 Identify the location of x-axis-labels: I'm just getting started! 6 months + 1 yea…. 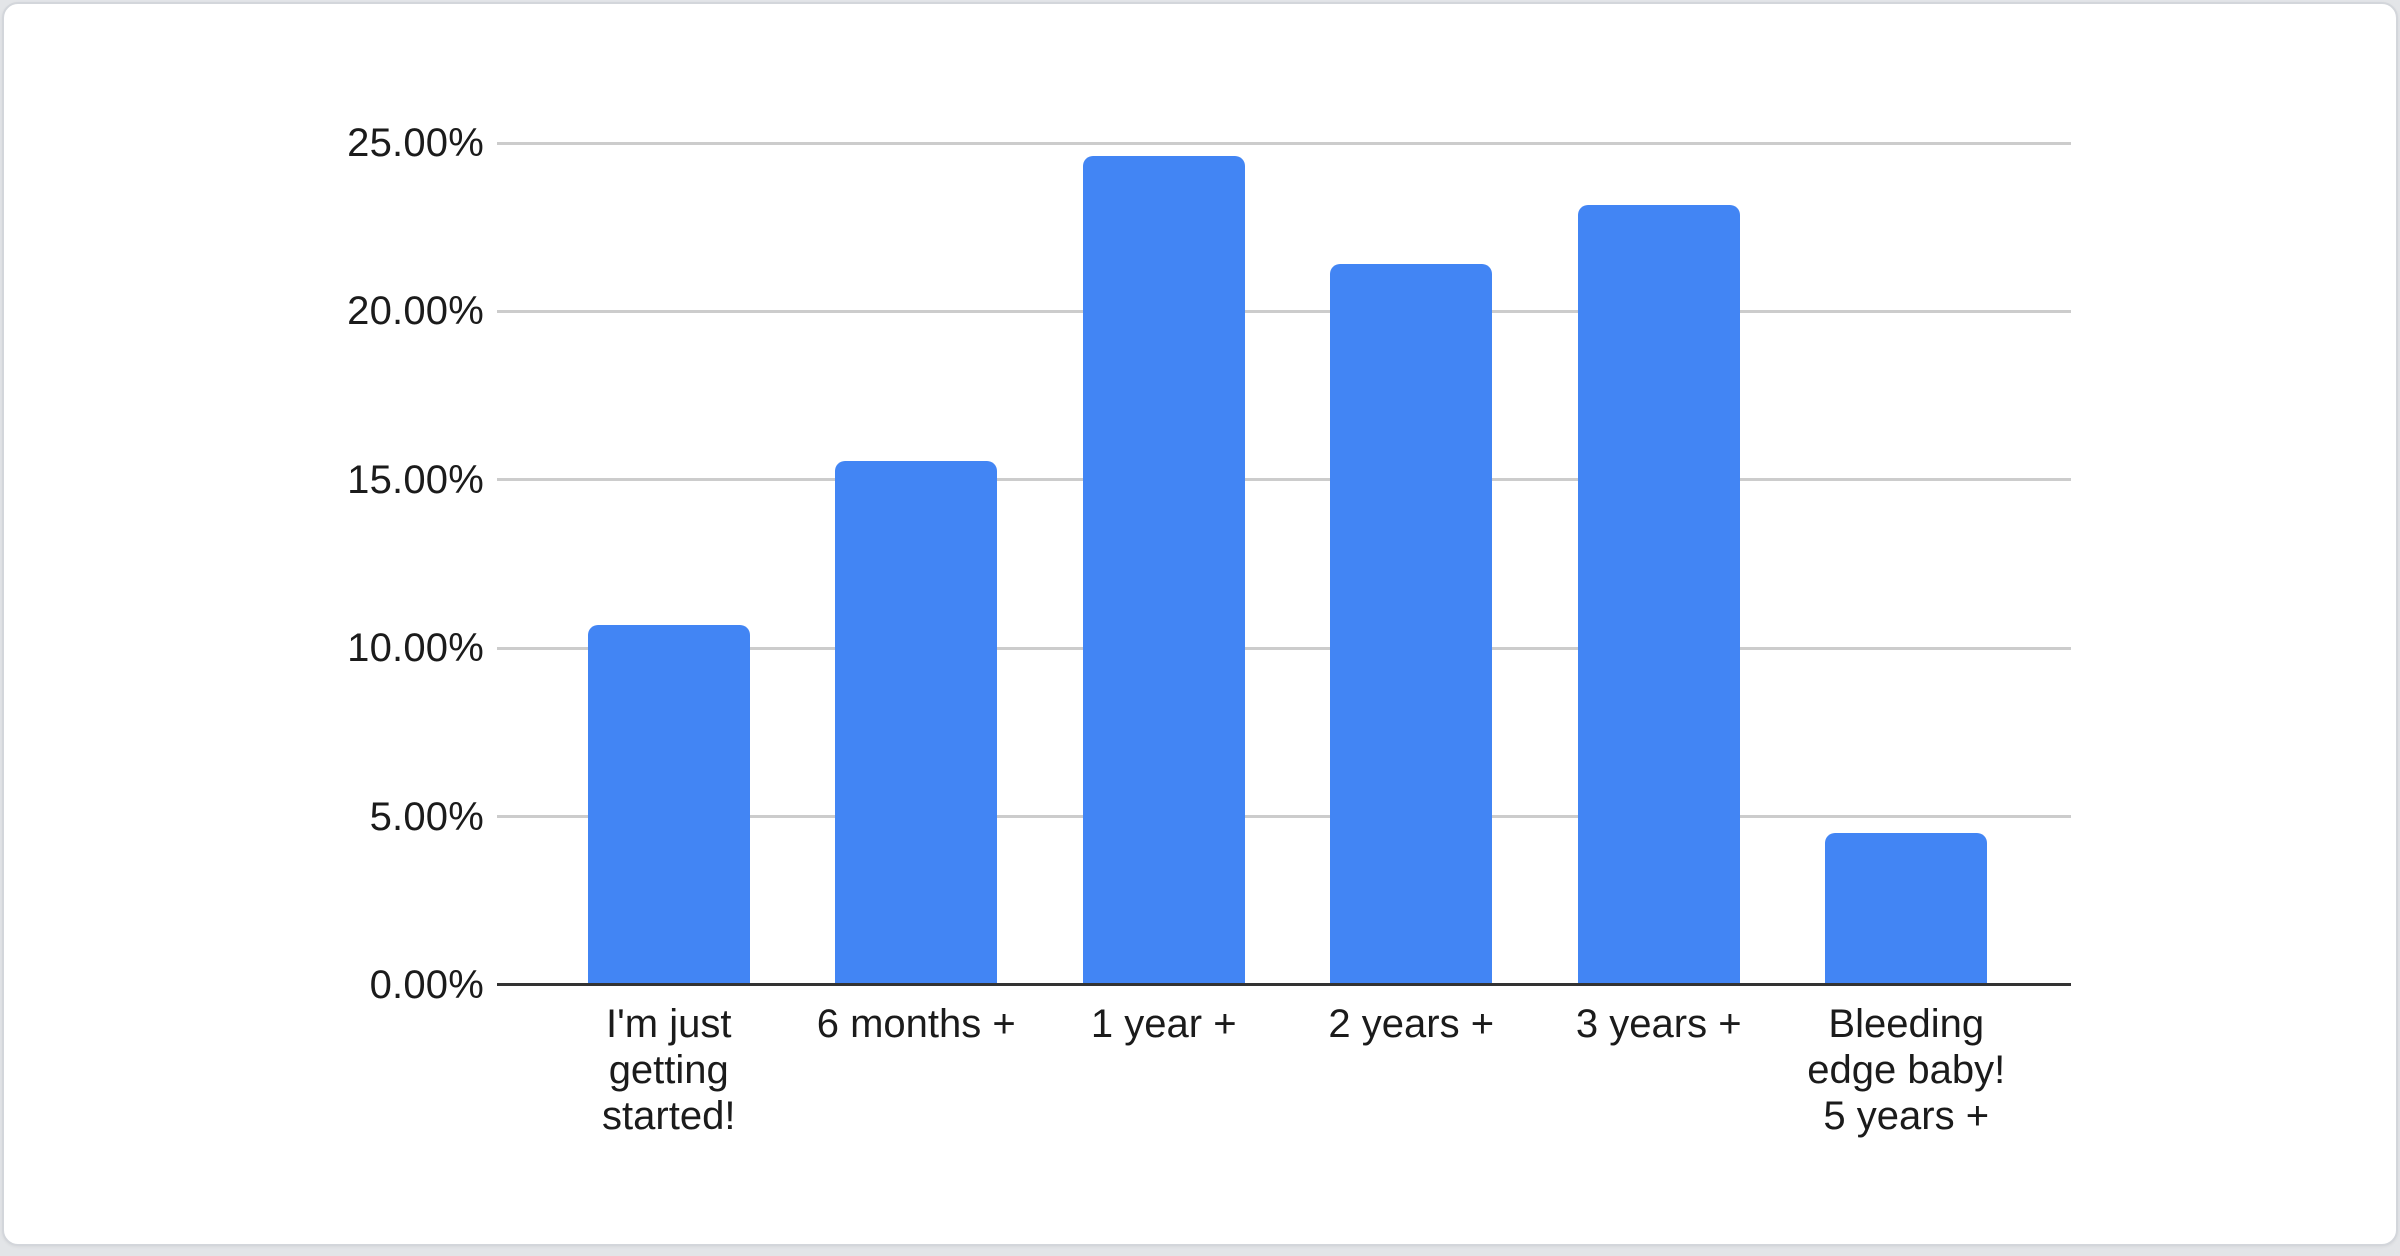
(1287, 1070).